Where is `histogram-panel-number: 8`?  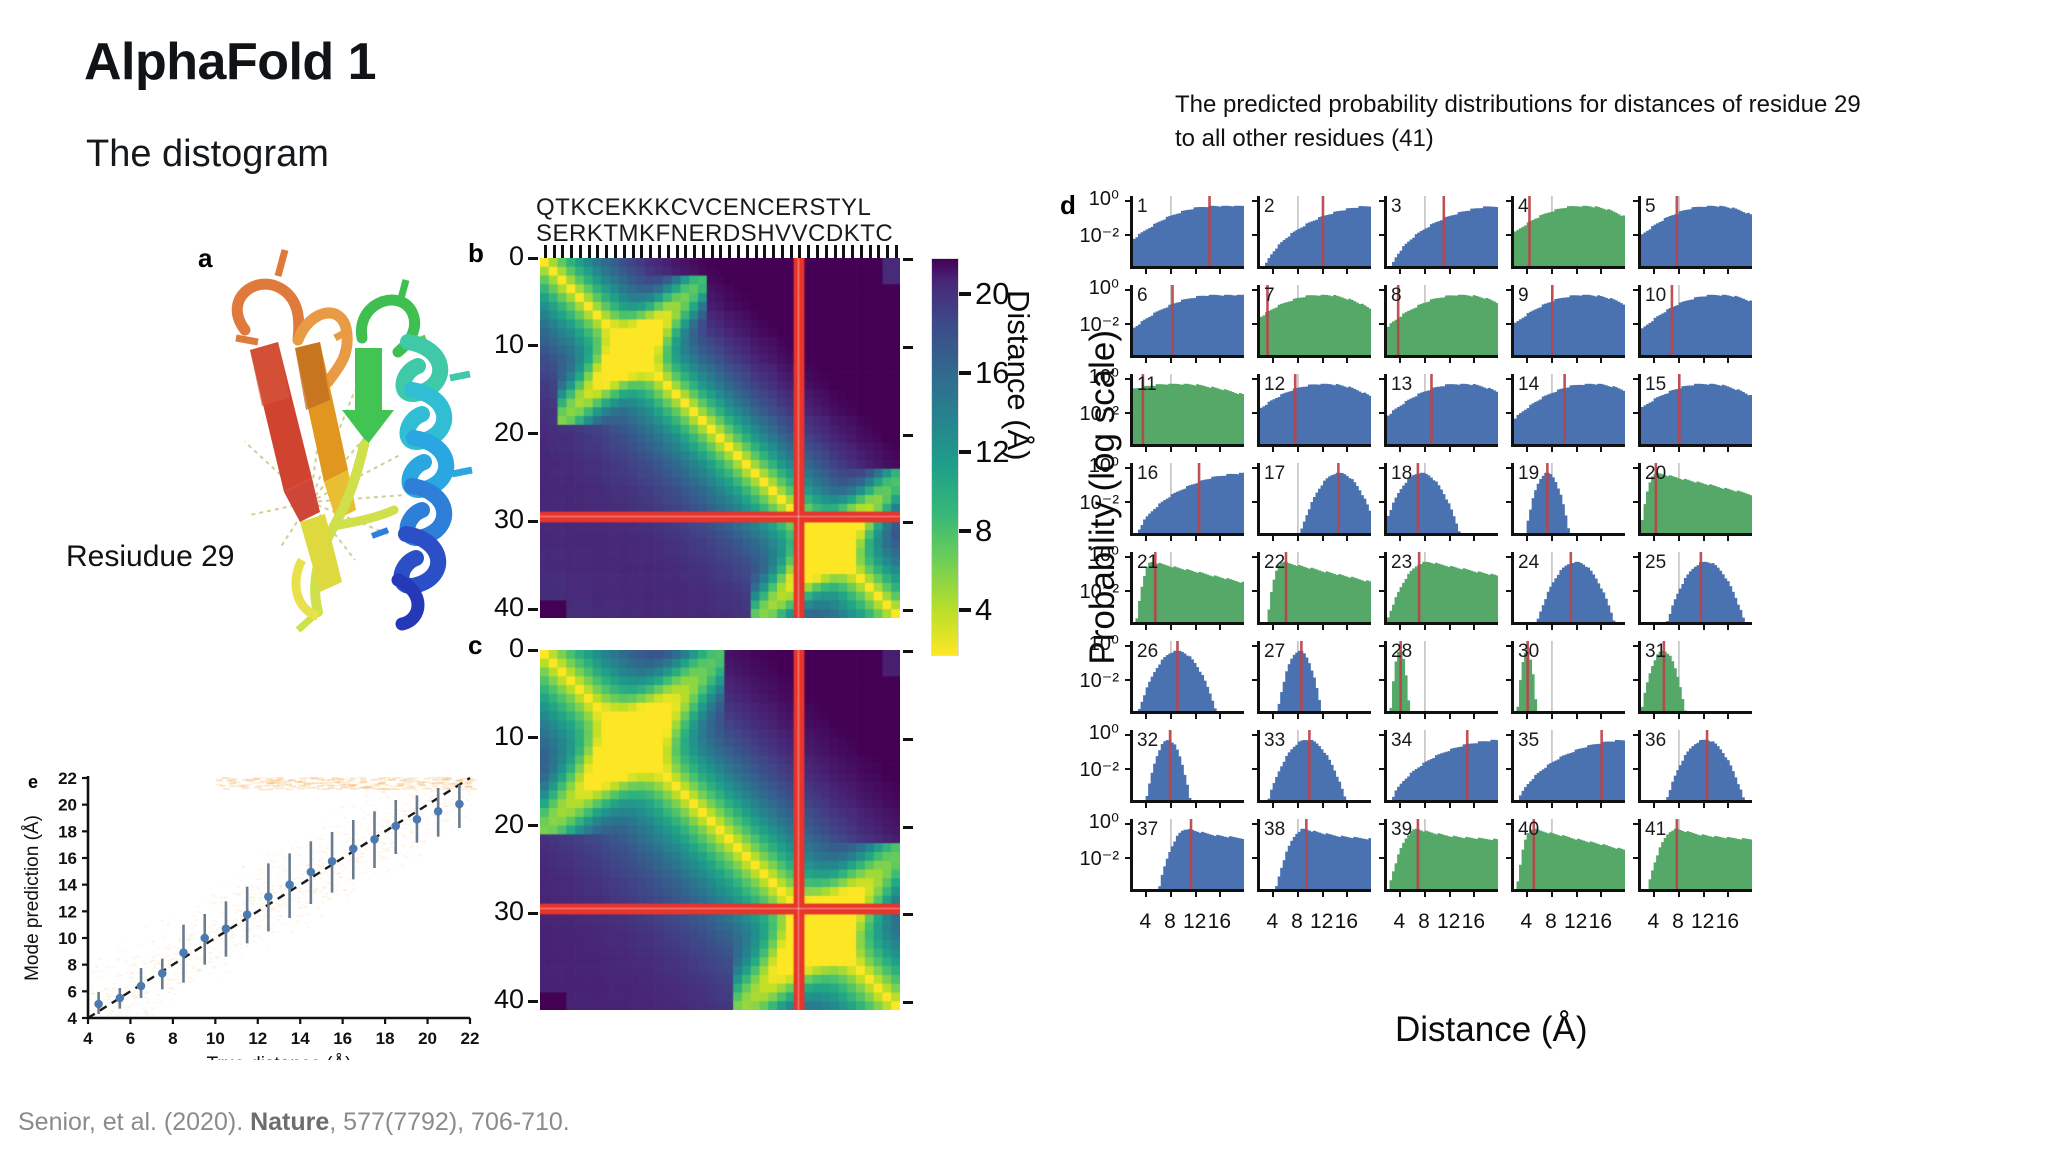
histogram-panel-number: 8 is located at coordinates (1396, 295).